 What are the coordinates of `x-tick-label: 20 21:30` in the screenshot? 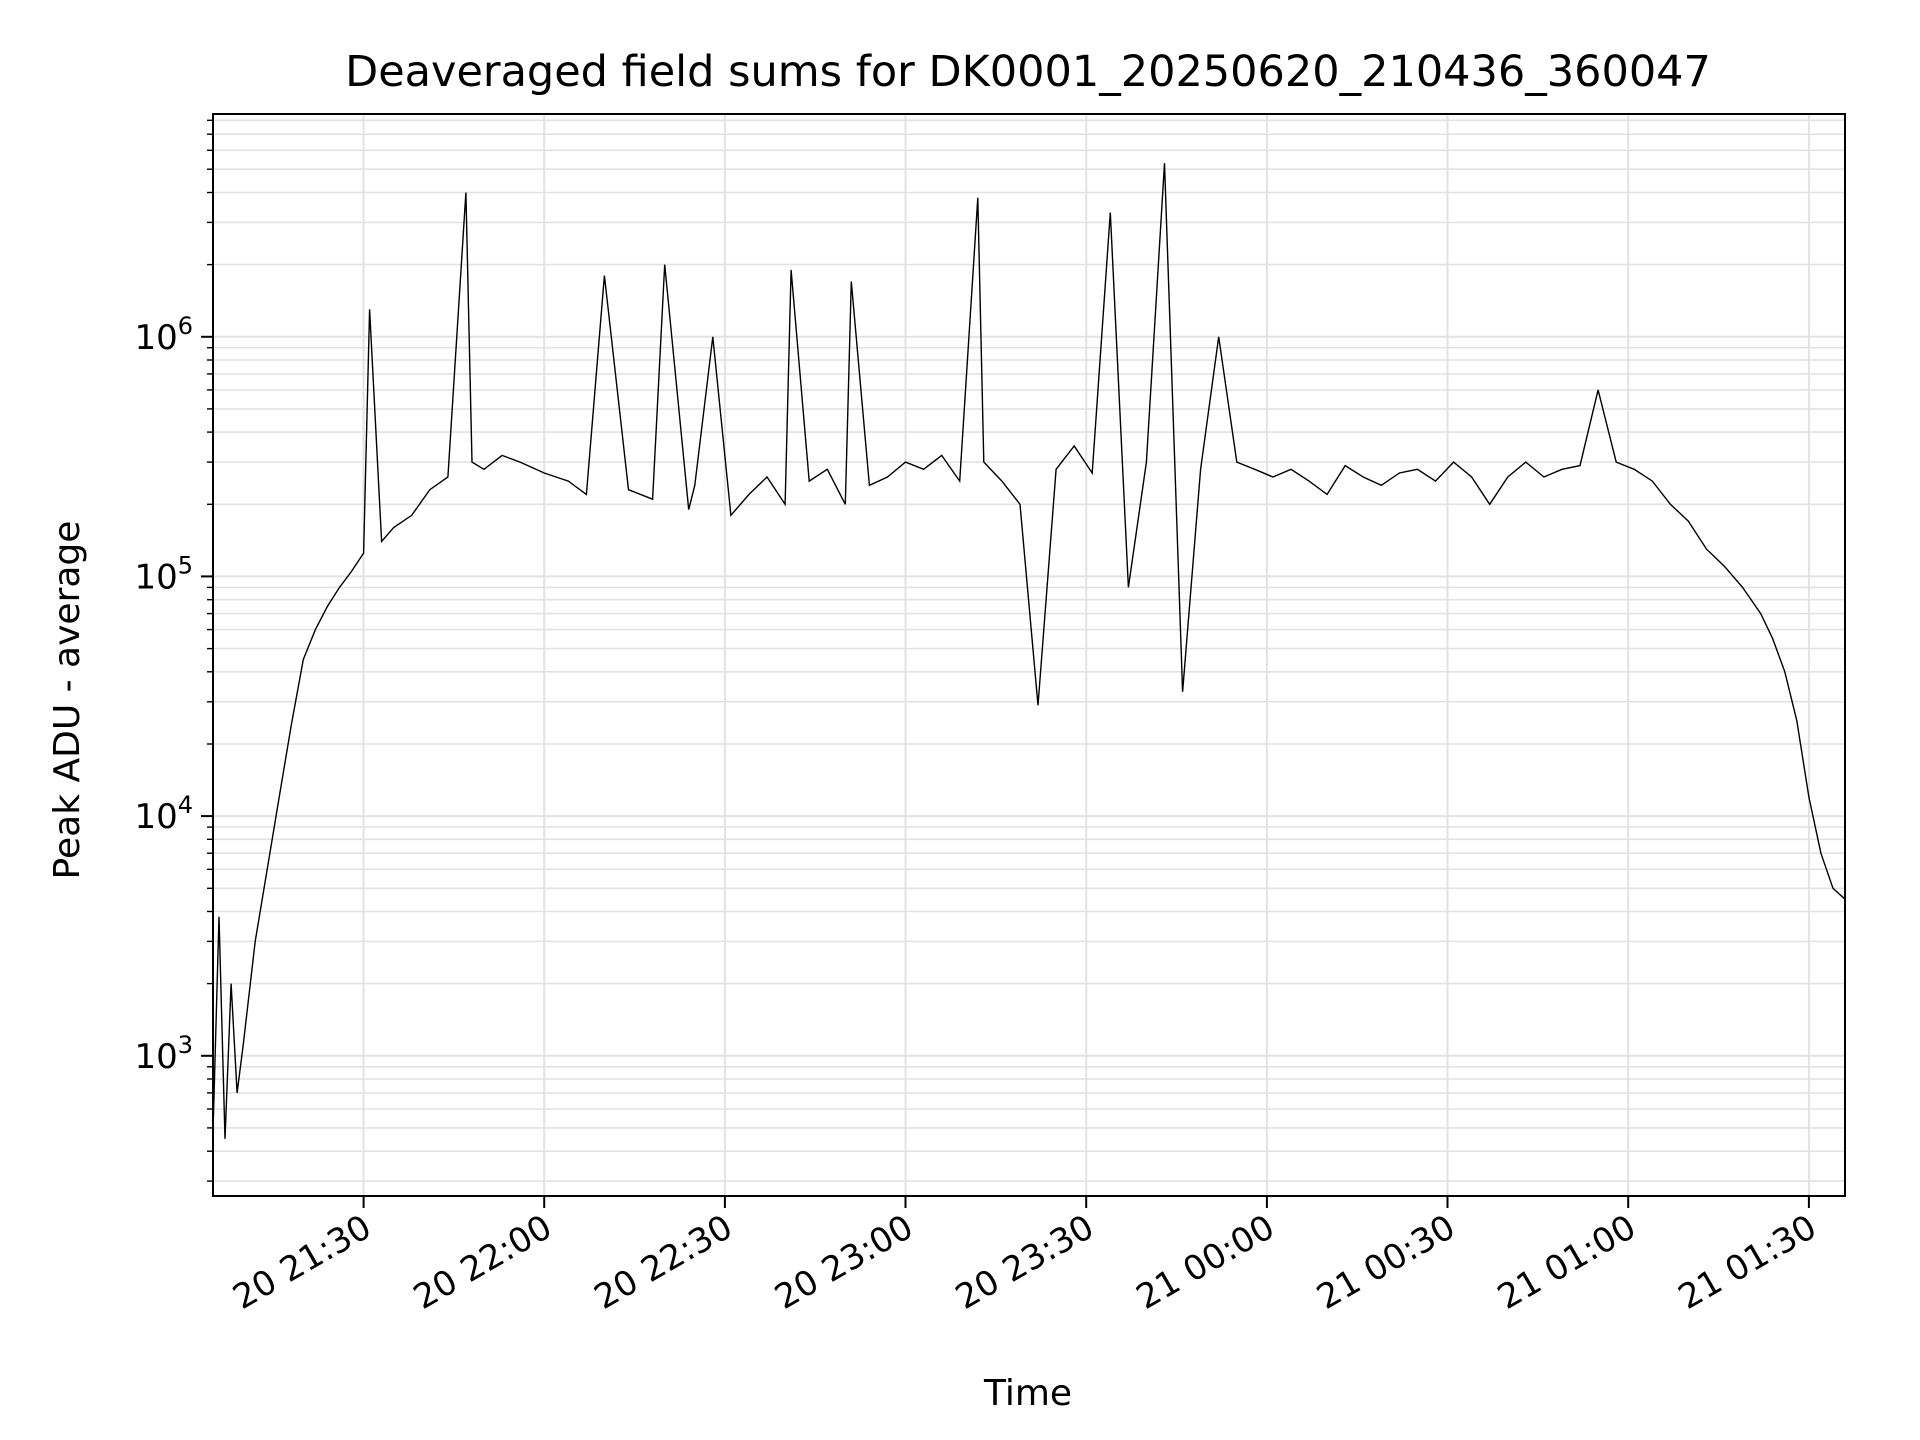 It's located at (302, 1262).